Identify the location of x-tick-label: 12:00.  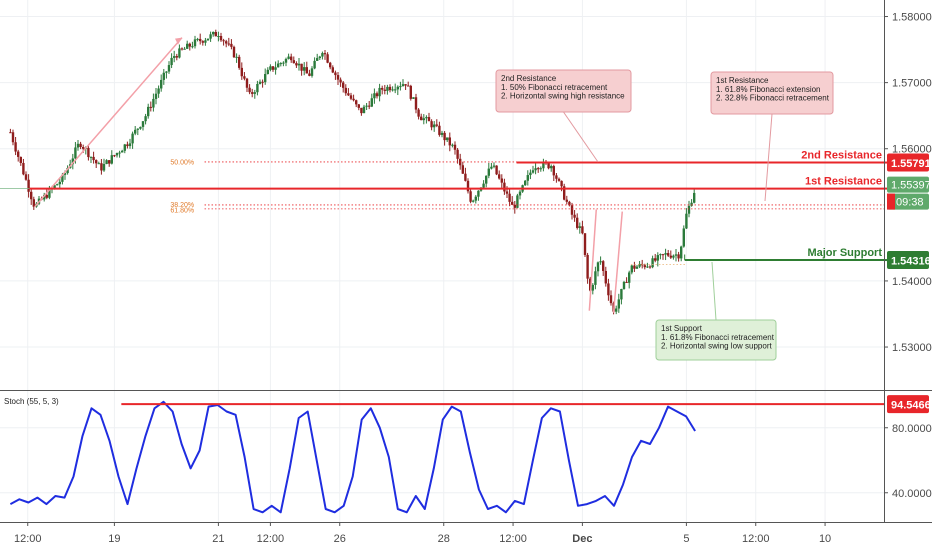
(756, 539).